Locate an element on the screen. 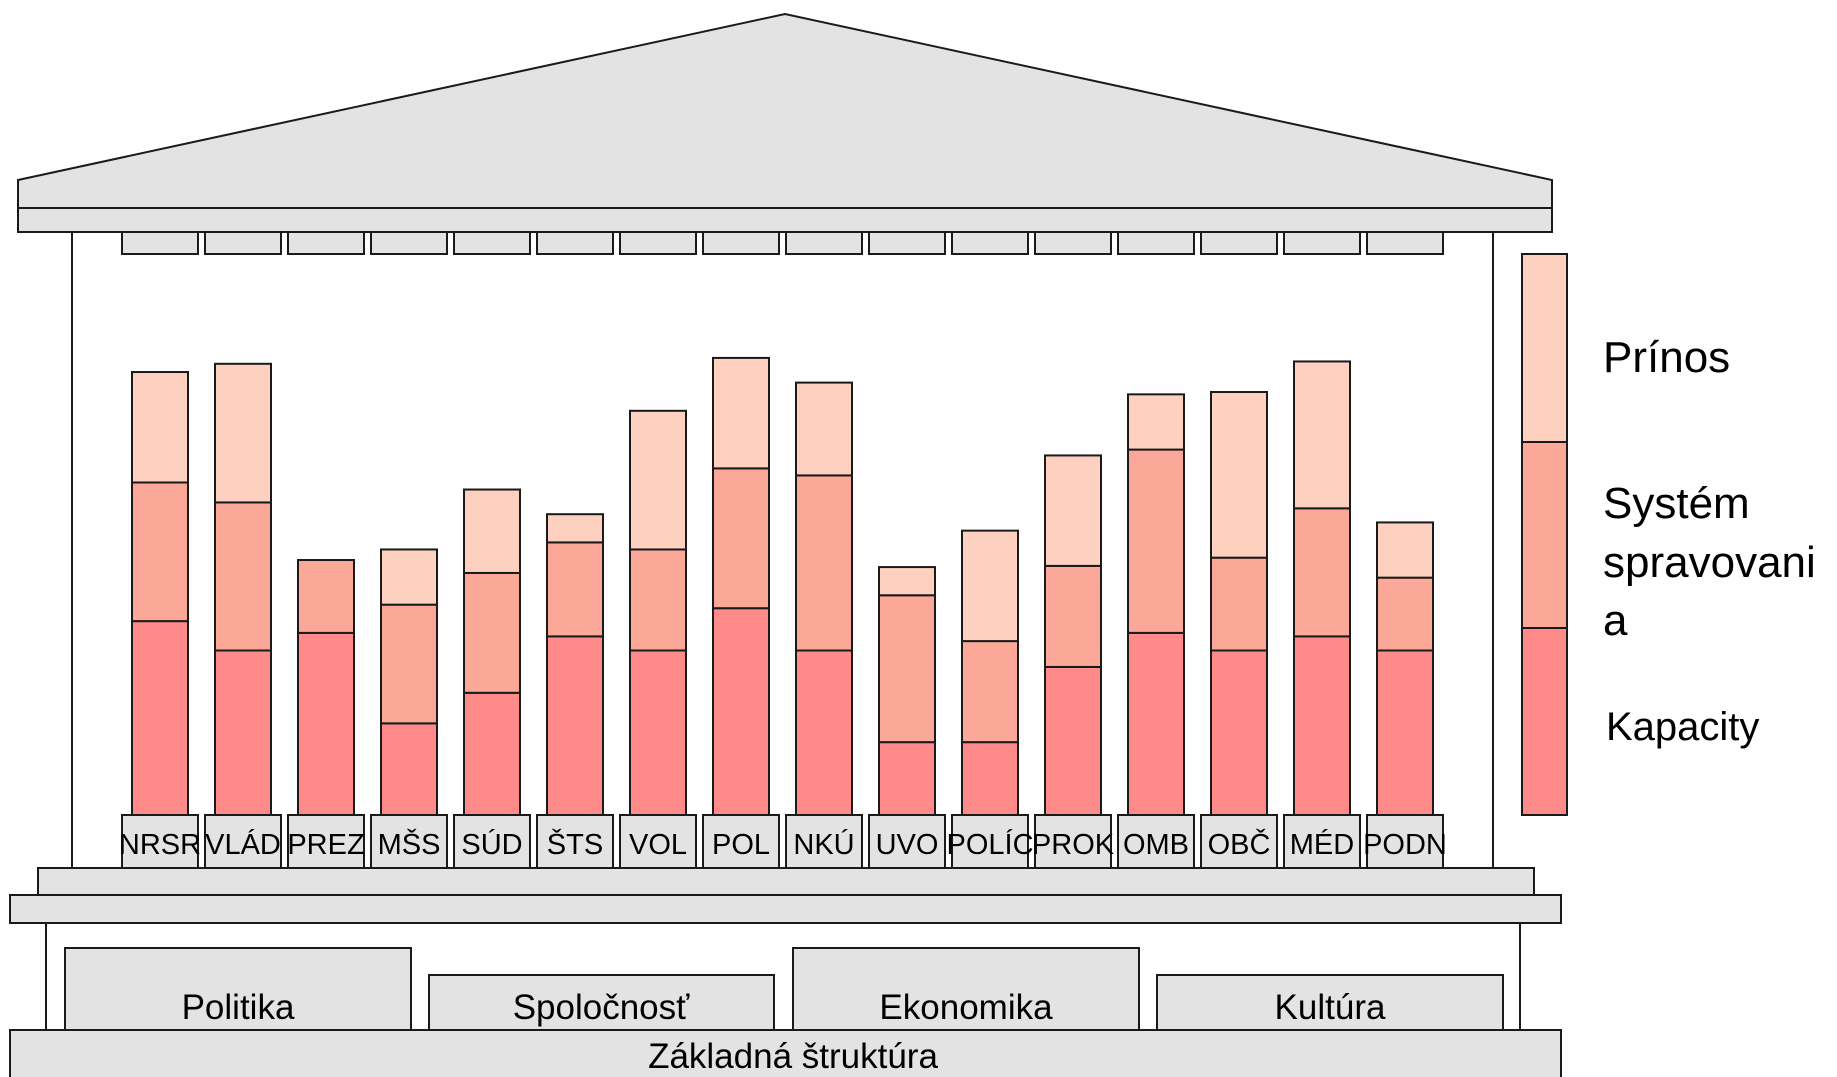 The image size is (1837, 1077). legend-label-system-line1: Systém is located at coordinates (1676, 503).